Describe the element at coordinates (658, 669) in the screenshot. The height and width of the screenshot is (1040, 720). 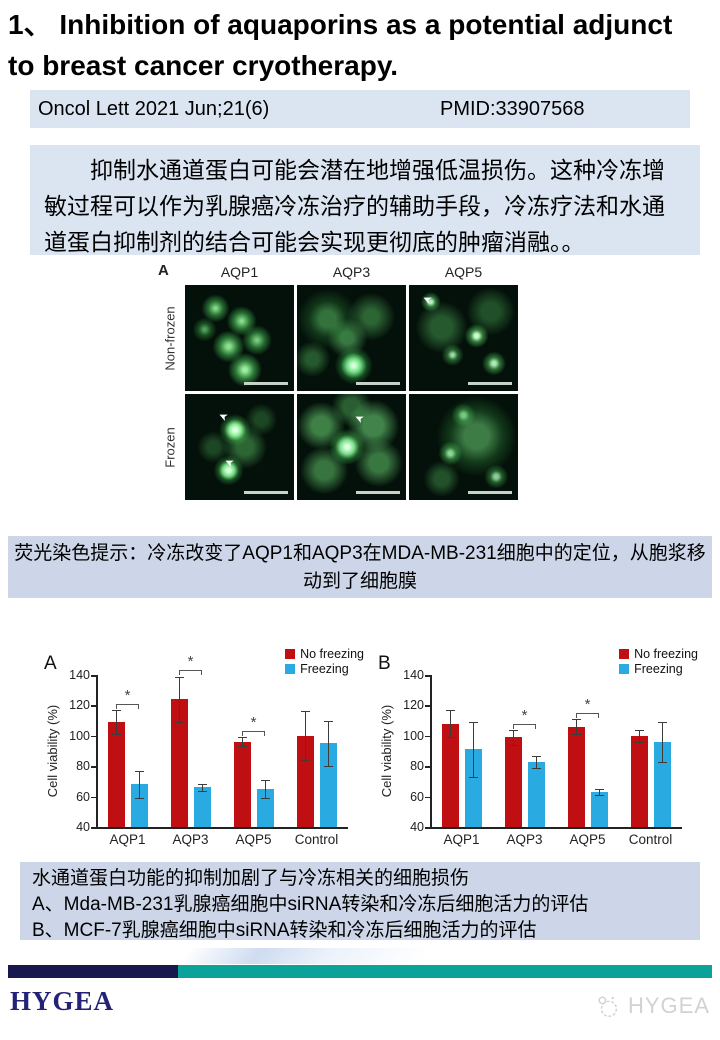
I see `legend-item: Freezing` at that location.